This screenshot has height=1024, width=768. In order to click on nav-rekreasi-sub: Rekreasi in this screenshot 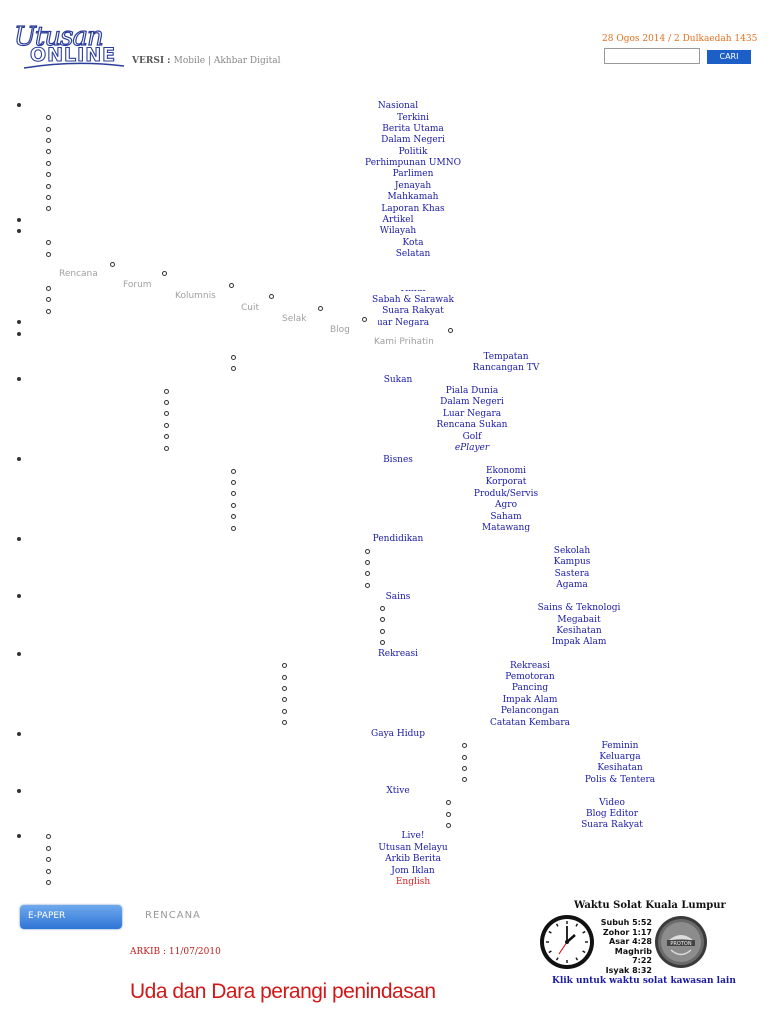, I will do `click(530, 666)`.